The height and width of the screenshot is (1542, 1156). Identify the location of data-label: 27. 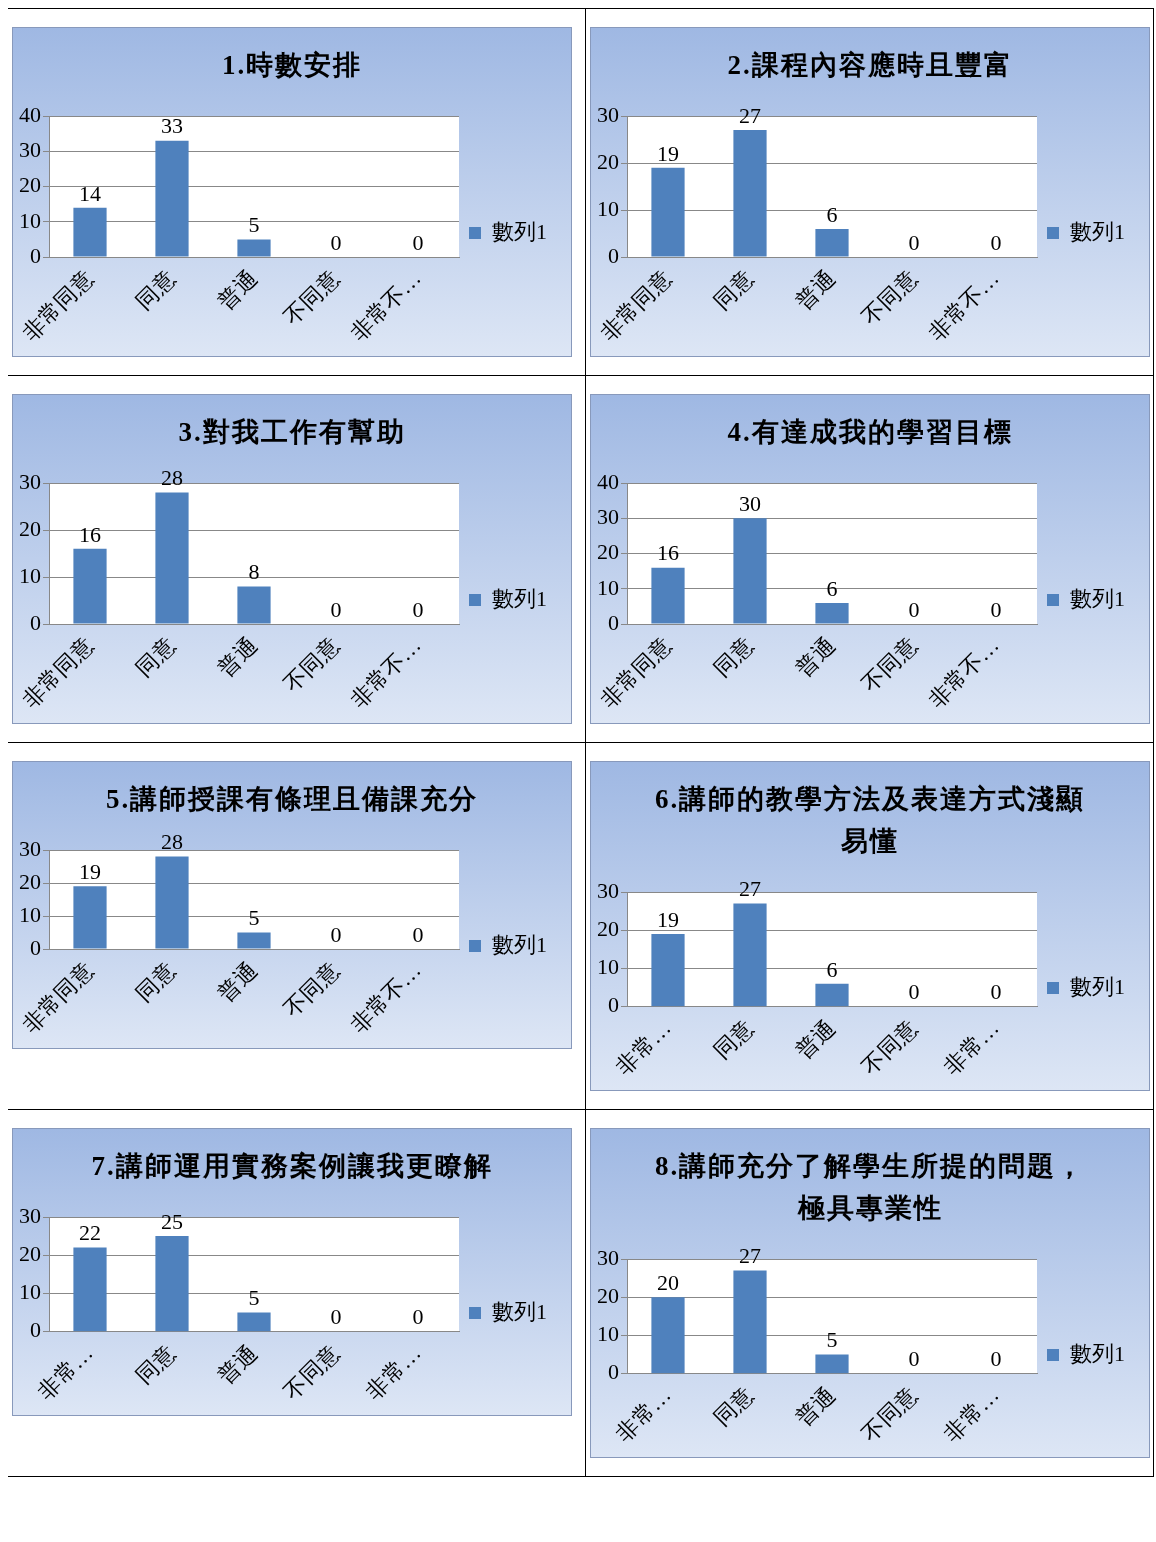
(750, 1256).